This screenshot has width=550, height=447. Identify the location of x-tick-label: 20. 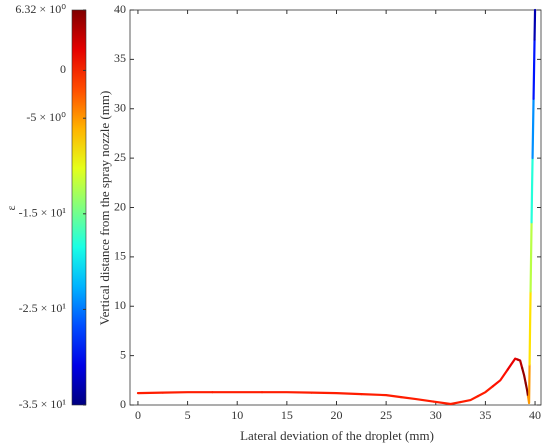
(336, 415).